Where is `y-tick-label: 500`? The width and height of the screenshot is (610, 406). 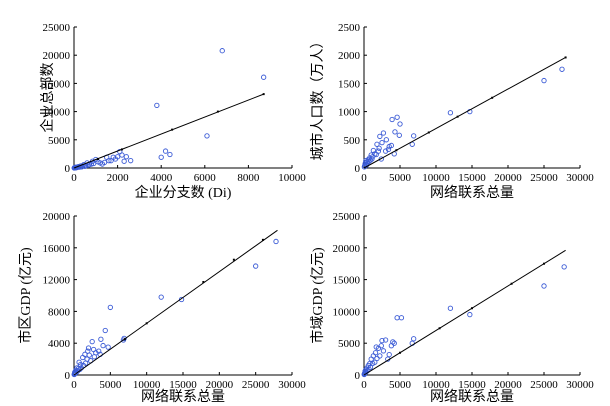
y-tick-label: 500 is located at coordinates (352, 141).